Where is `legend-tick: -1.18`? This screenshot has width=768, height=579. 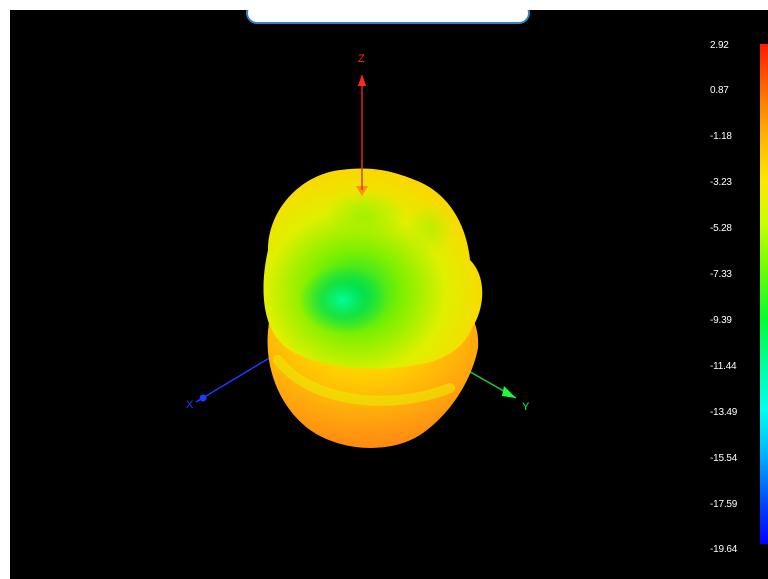 legend-tick: -1.18 is located at coordinates (721, 136).